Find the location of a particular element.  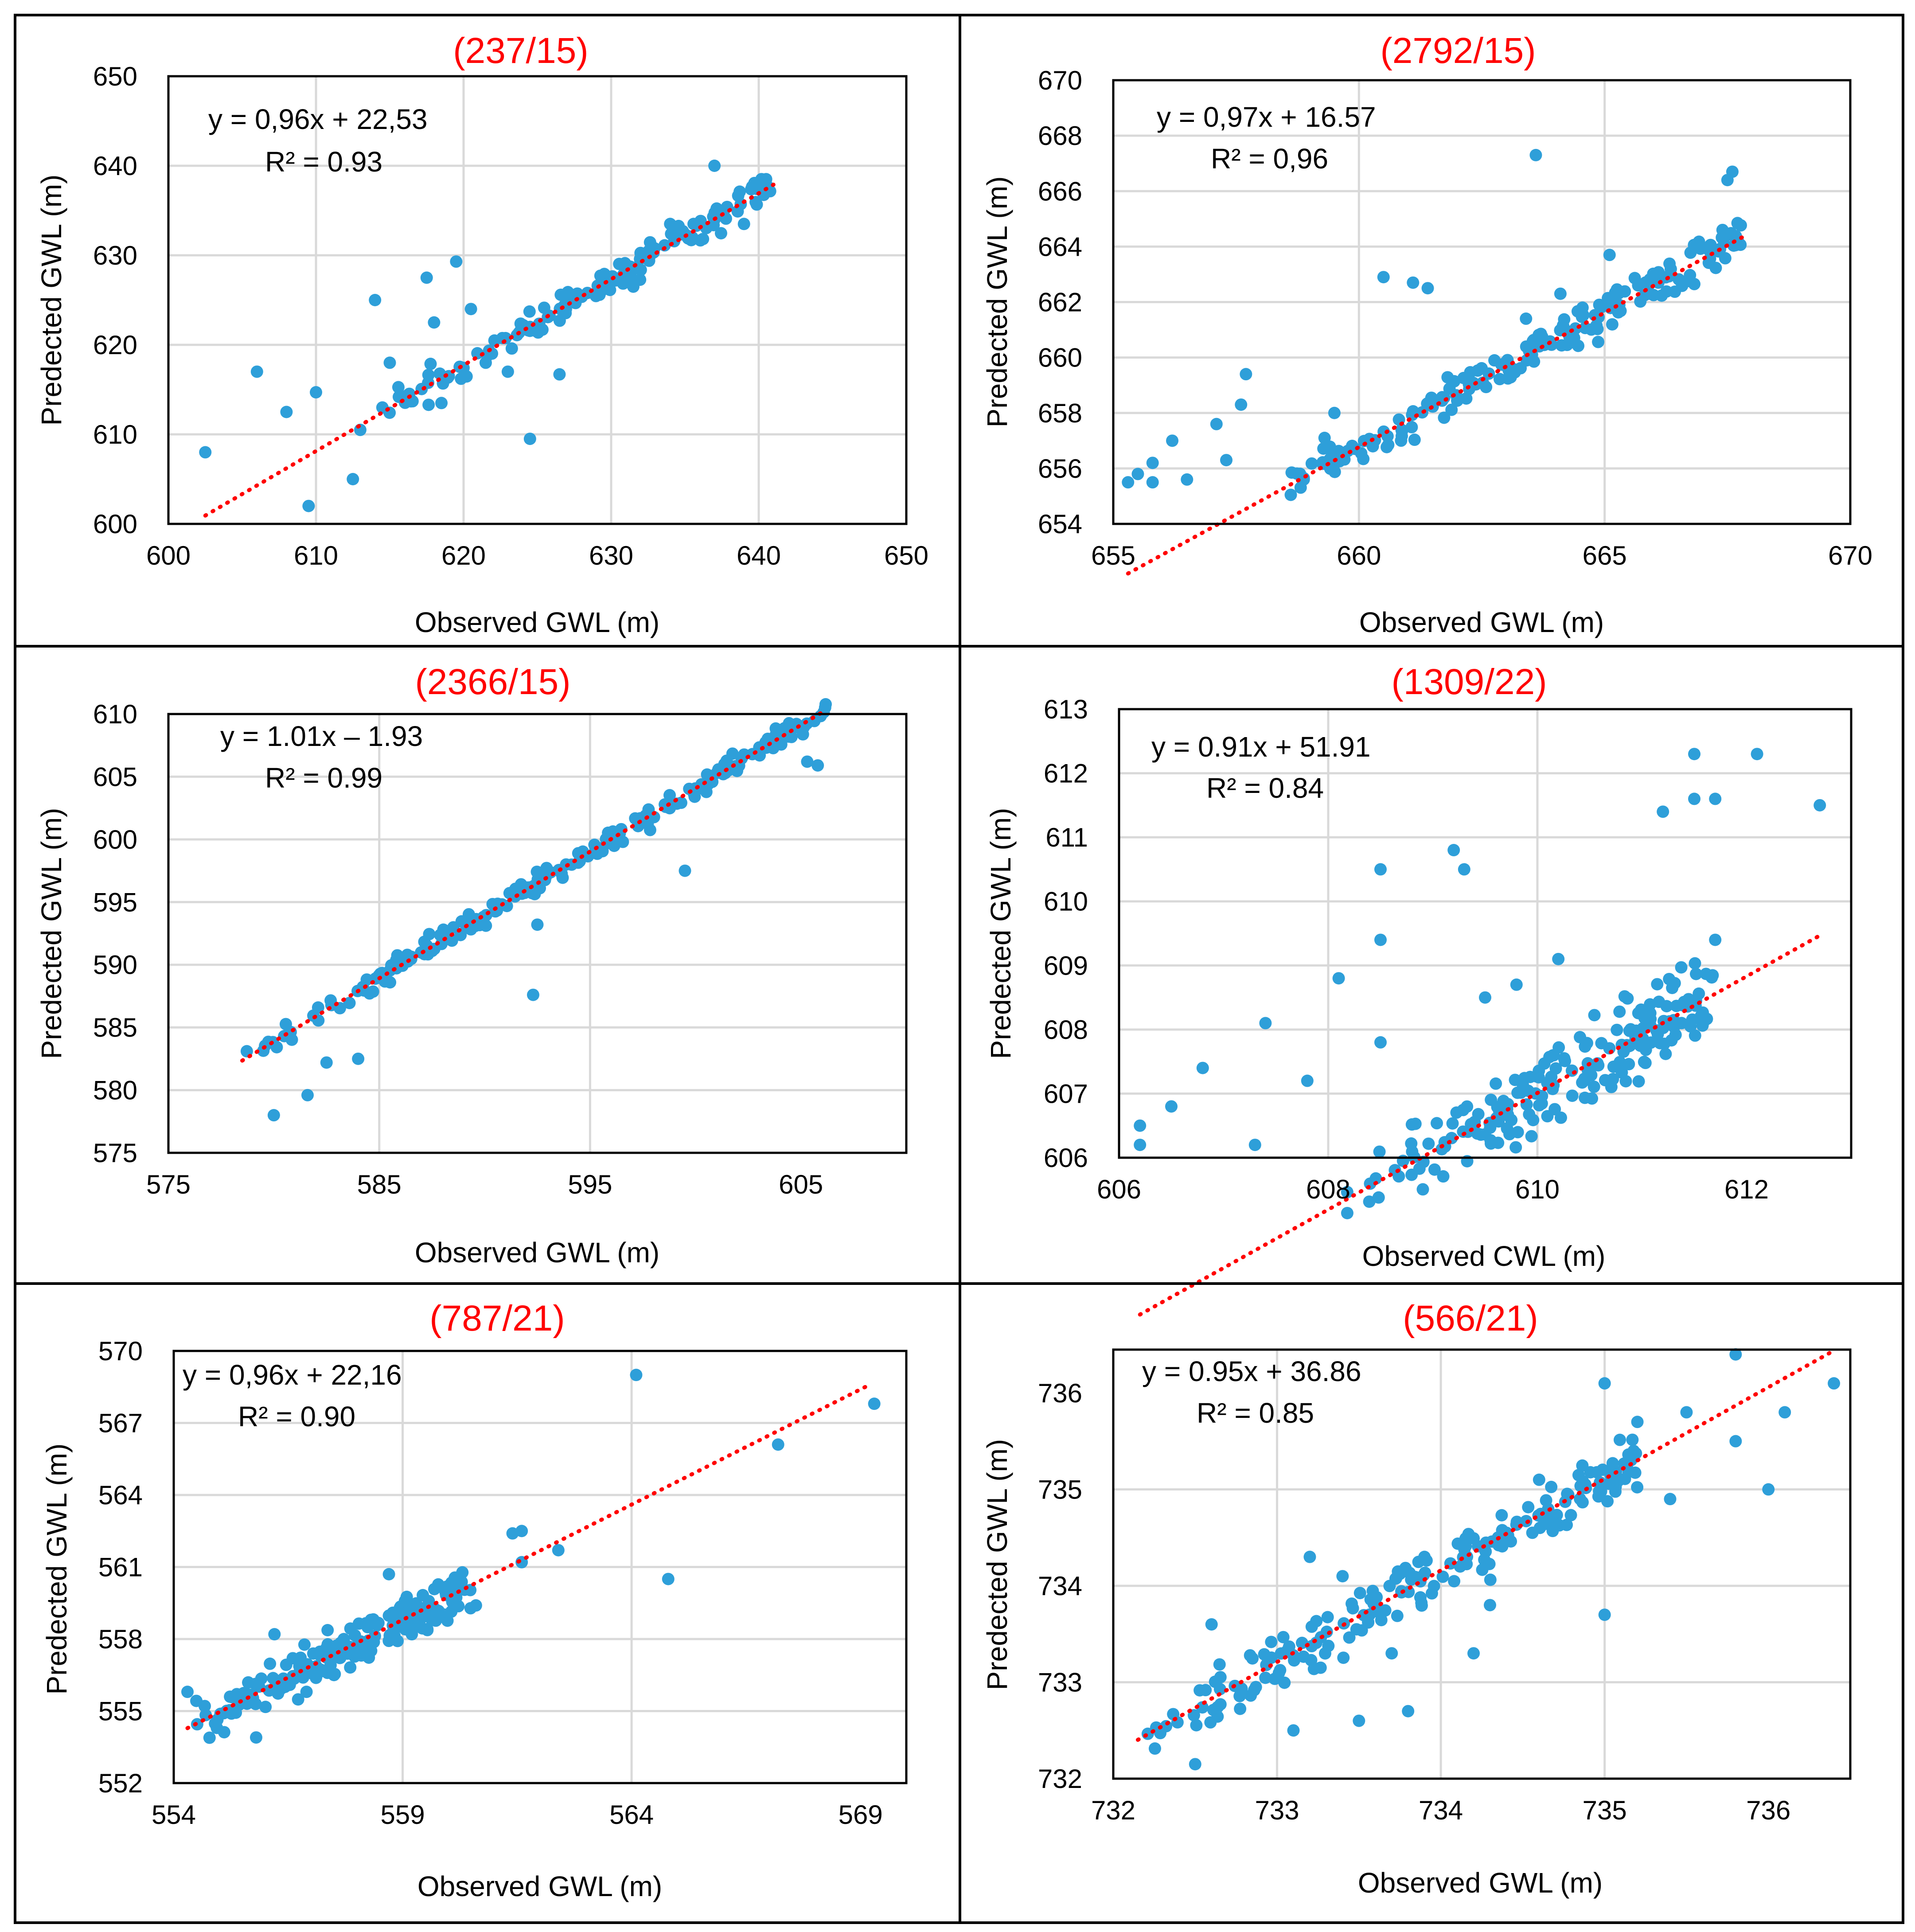

y-tick-labels: 606 607 608 609 610 611 612 613 is located at coordinates (1066, 934).